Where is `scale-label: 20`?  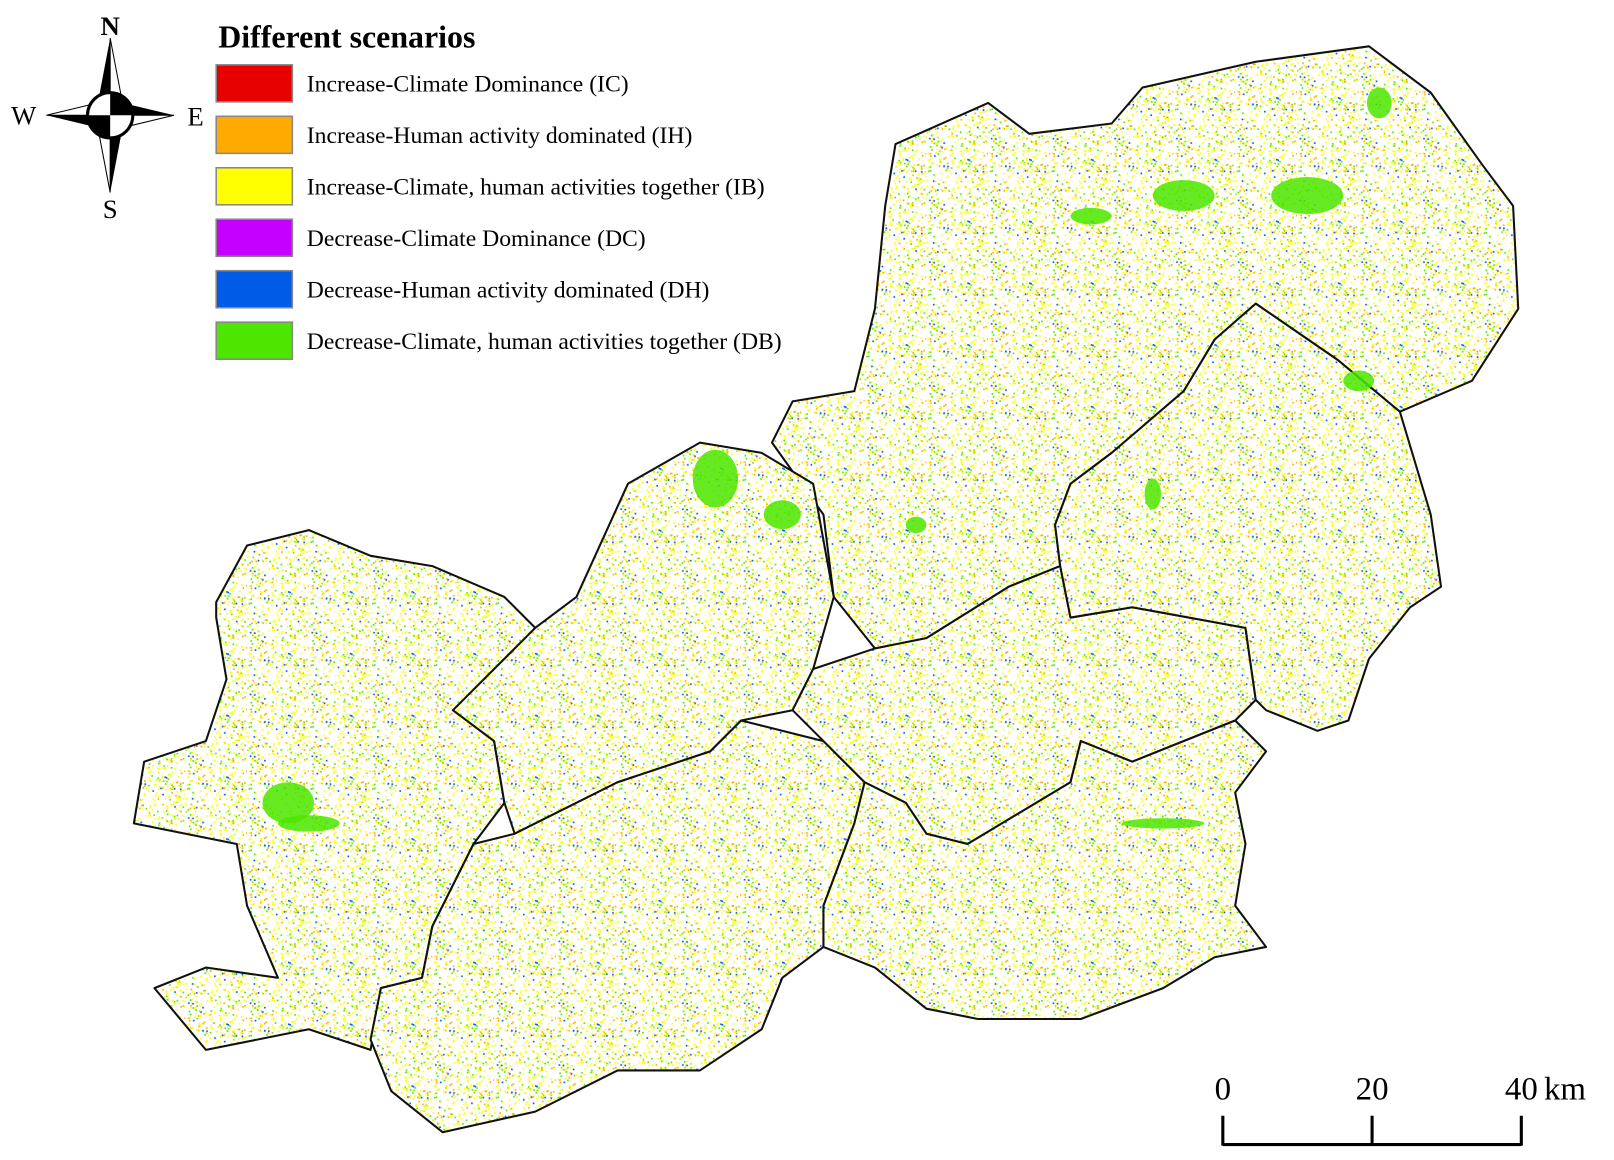
scale-label: 20 is located at coordinates (1372, 1089).